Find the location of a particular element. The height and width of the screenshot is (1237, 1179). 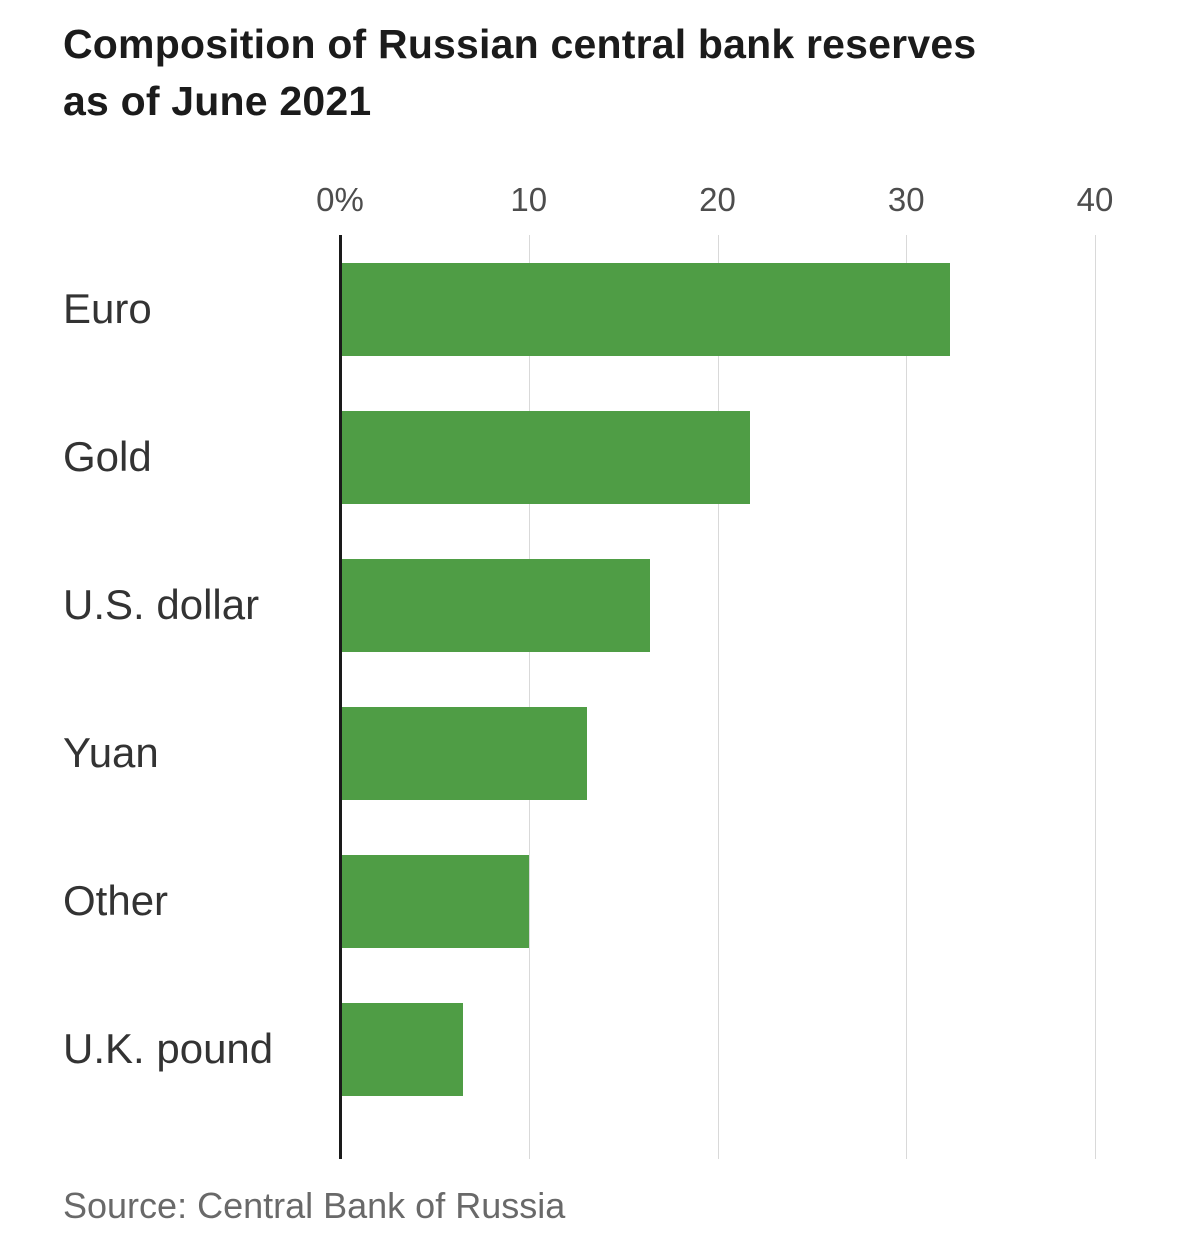

source-note: Source: Central Bank of Russia is located at coordinates (314, 1206).